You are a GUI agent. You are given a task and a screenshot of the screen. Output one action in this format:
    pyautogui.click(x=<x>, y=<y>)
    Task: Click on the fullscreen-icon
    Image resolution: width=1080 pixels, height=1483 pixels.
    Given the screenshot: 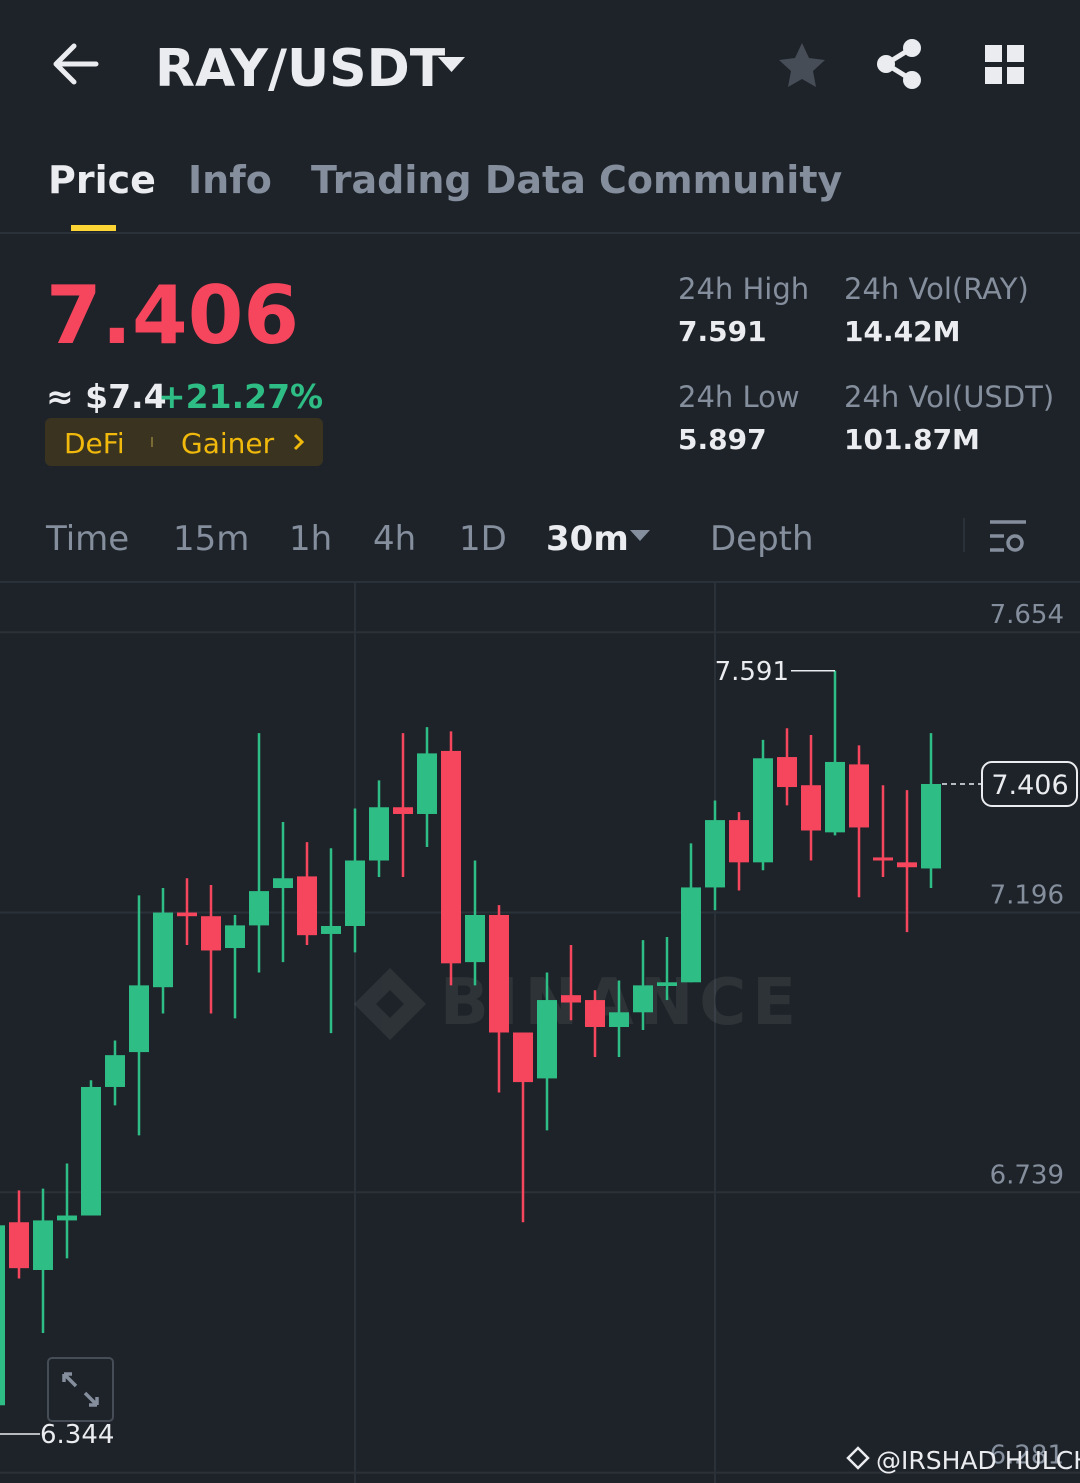 What is the action you would take?
    pyautogui.click(x=80, y=1389)
    